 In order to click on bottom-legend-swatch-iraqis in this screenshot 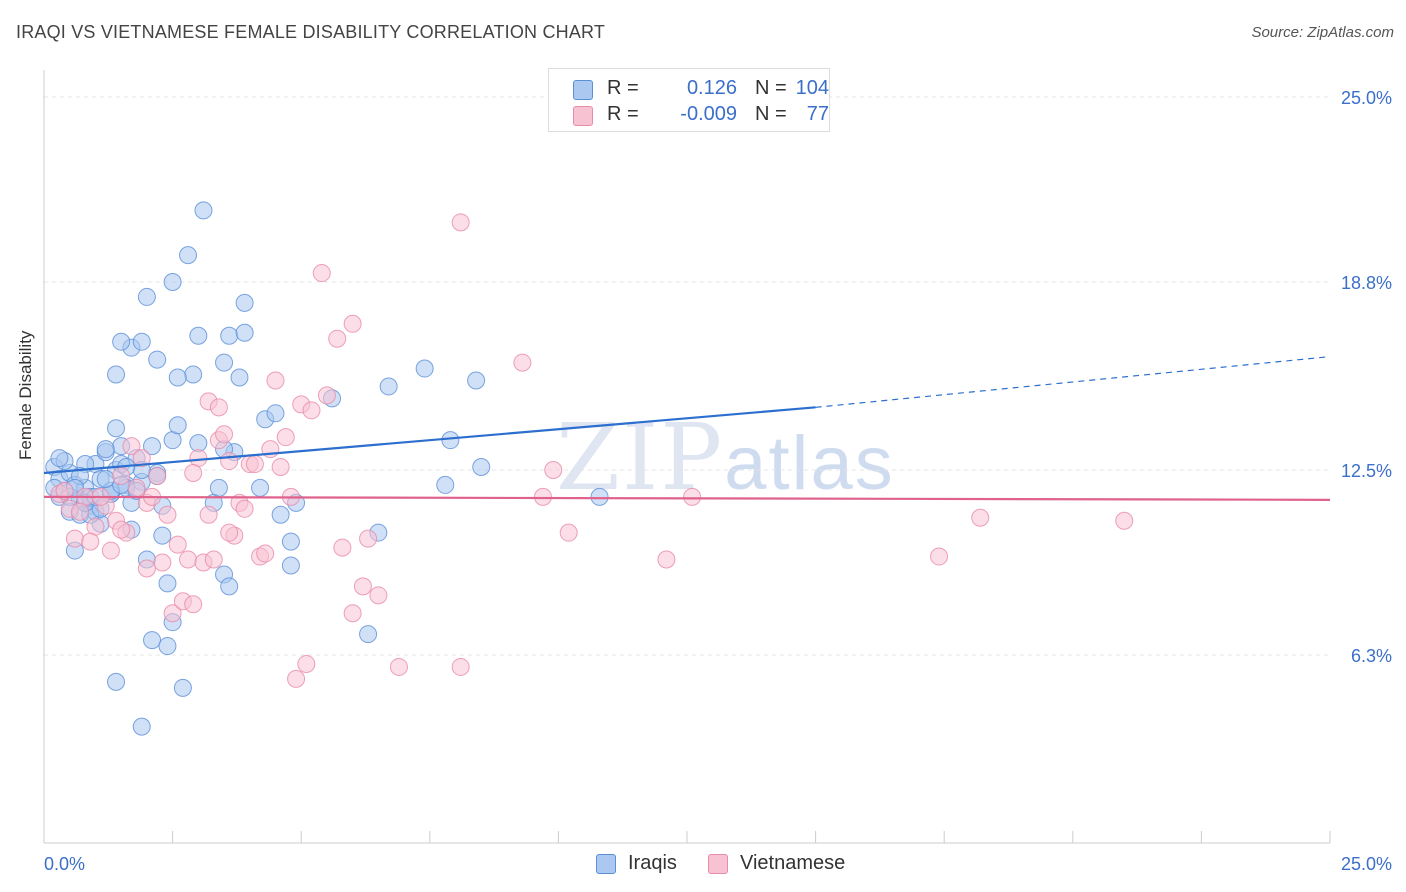, I will do `click(606, 864)`.